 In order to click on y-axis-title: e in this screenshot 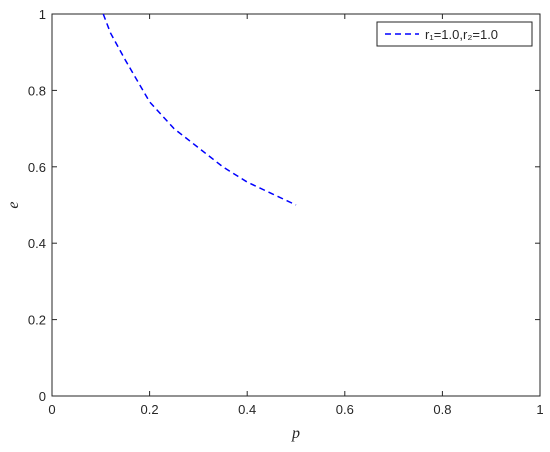, I will do `click(13, 204)`.